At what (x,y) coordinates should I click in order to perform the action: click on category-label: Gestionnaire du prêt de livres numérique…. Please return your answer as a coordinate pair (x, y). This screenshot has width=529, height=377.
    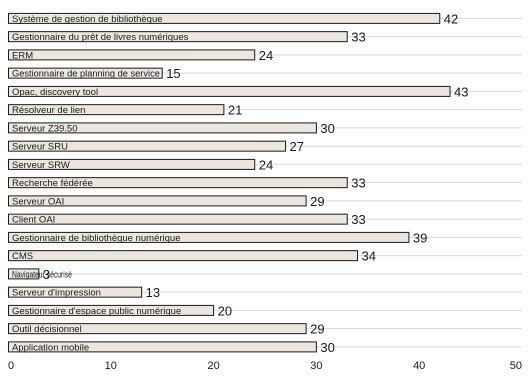
    Looking at the image, I should click on (100, 37).